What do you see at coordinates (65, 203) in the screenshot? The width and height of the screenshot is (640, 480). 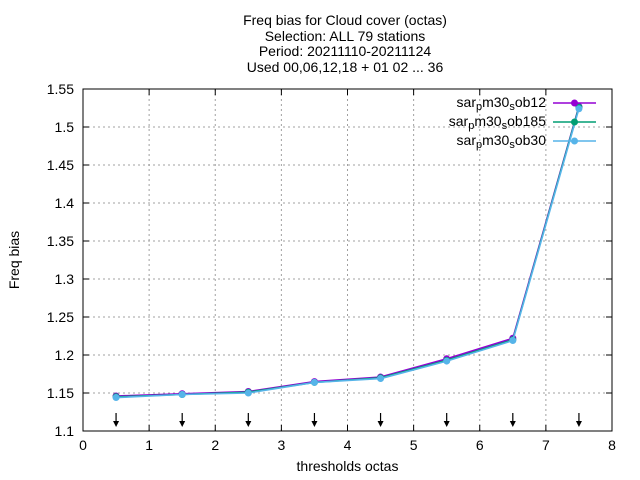 I see `y-tick-label: 1.4` at bounding box center [65, 203].